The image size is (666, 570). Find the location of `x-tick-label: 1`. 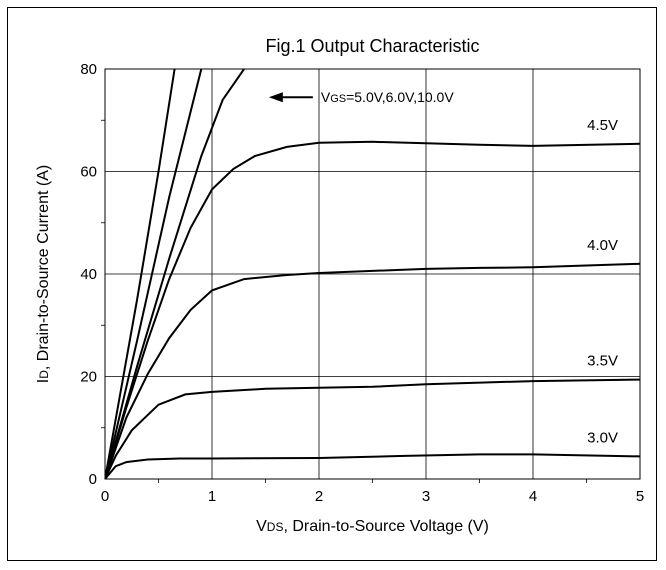

x-tick-label: 1 is located at coordinates (212, 496).